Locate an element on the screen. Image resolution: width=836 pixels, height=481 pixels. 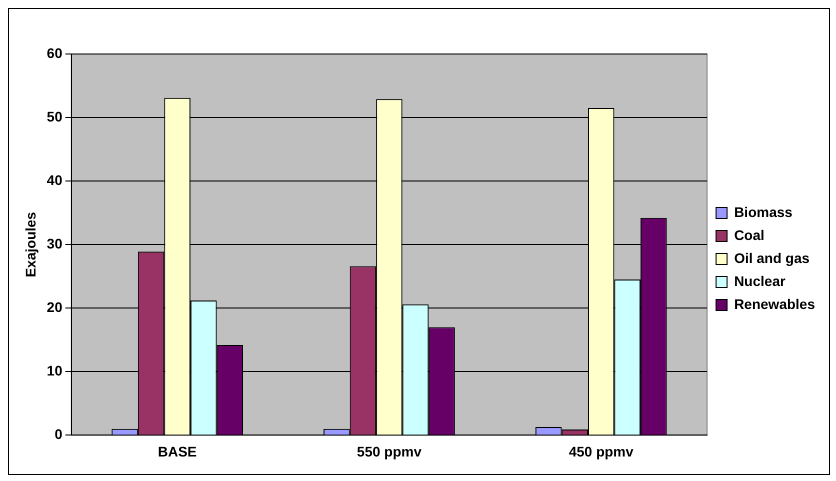
x-tick-label: 450 ppmv is located at coordinates (601, 451).